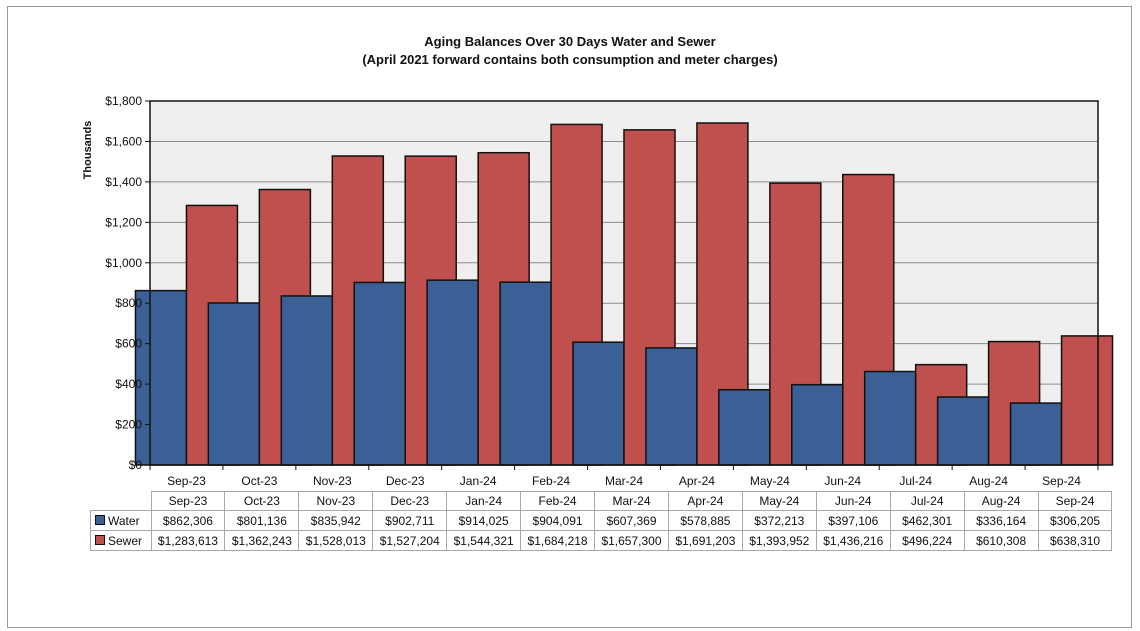  What do you see at coordinates (188, 501) in the screenshot?
I see `table-column-header: Sep-23` at bounding box center [188, 501].